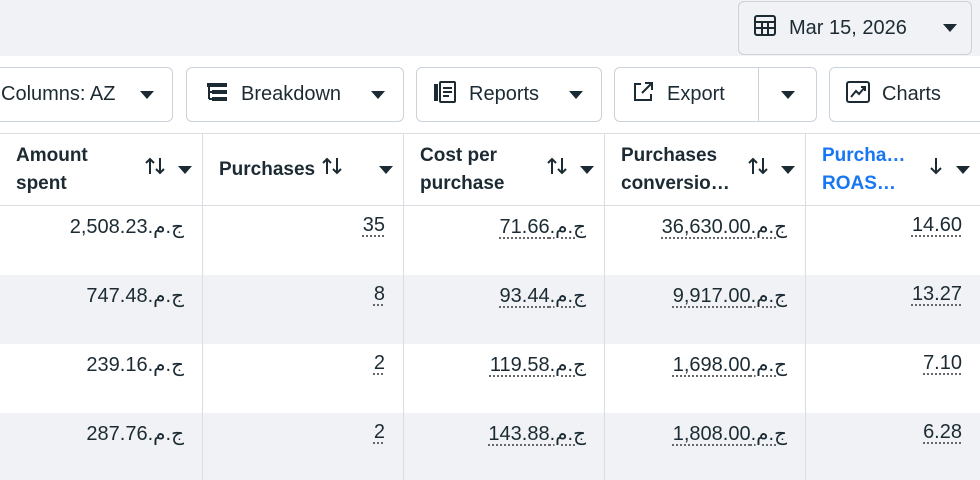  Describe the element at coordinates (135, 365) in the screenshot. I see `cell-value: ج.م.239.16` at that location.